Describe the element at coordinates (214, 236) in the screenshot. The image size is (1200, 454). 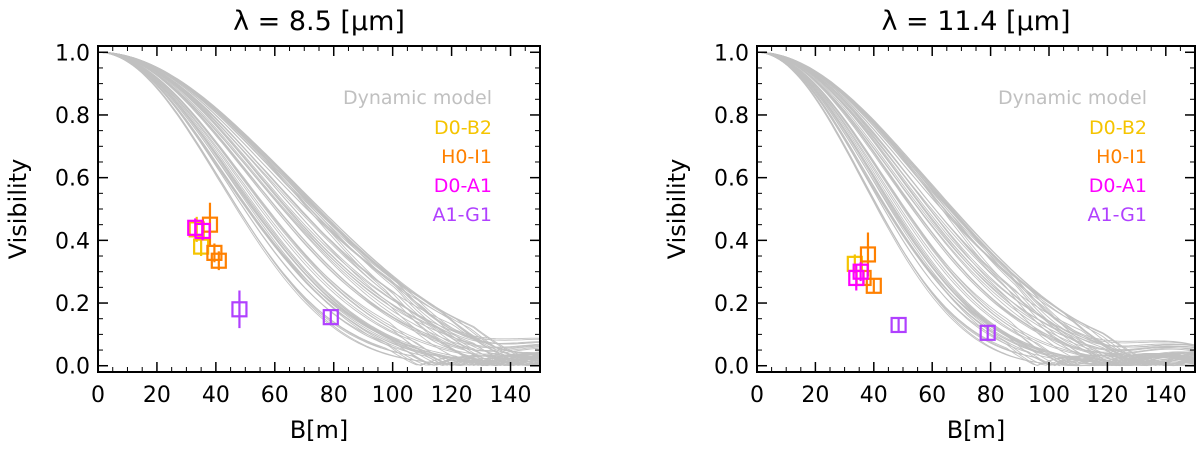
I see `series-h0-i1` at that location.